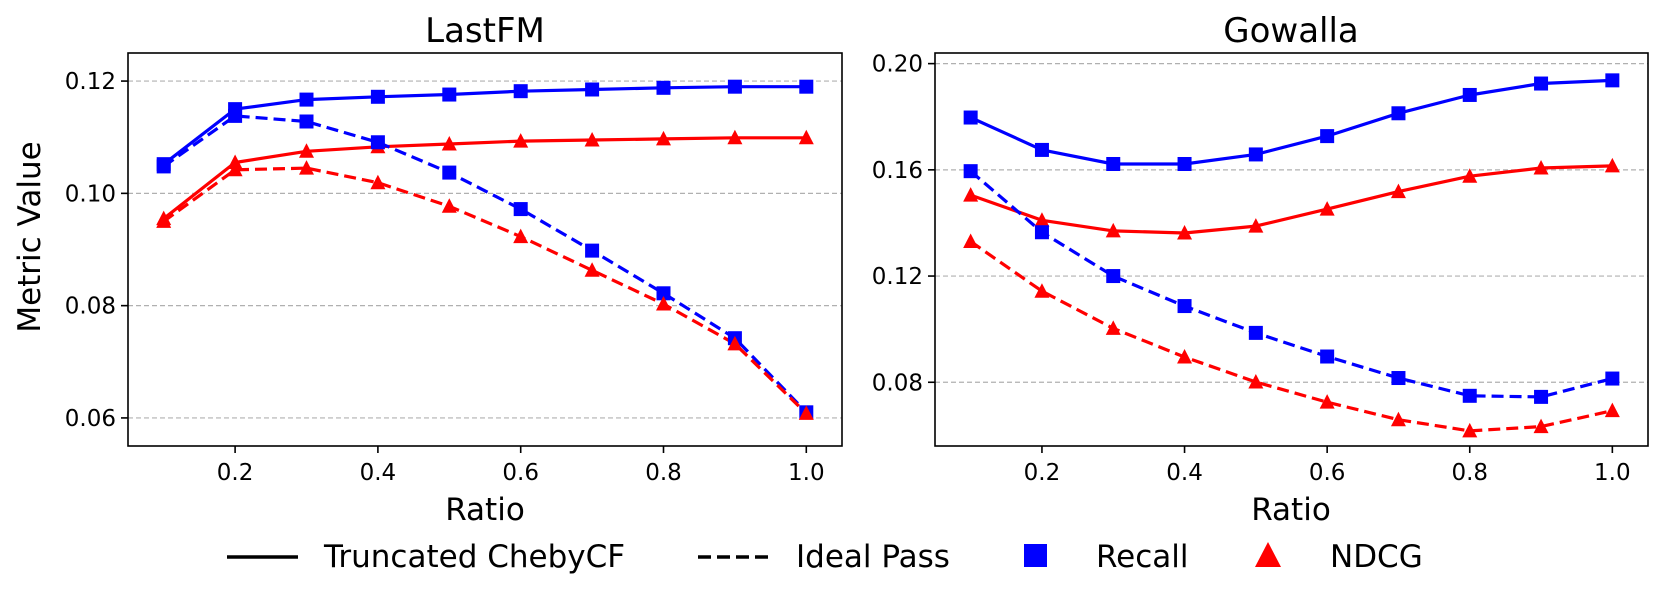  I want to click on legend-label-ideal-pass: Ideal Pass, so click(873, 557).